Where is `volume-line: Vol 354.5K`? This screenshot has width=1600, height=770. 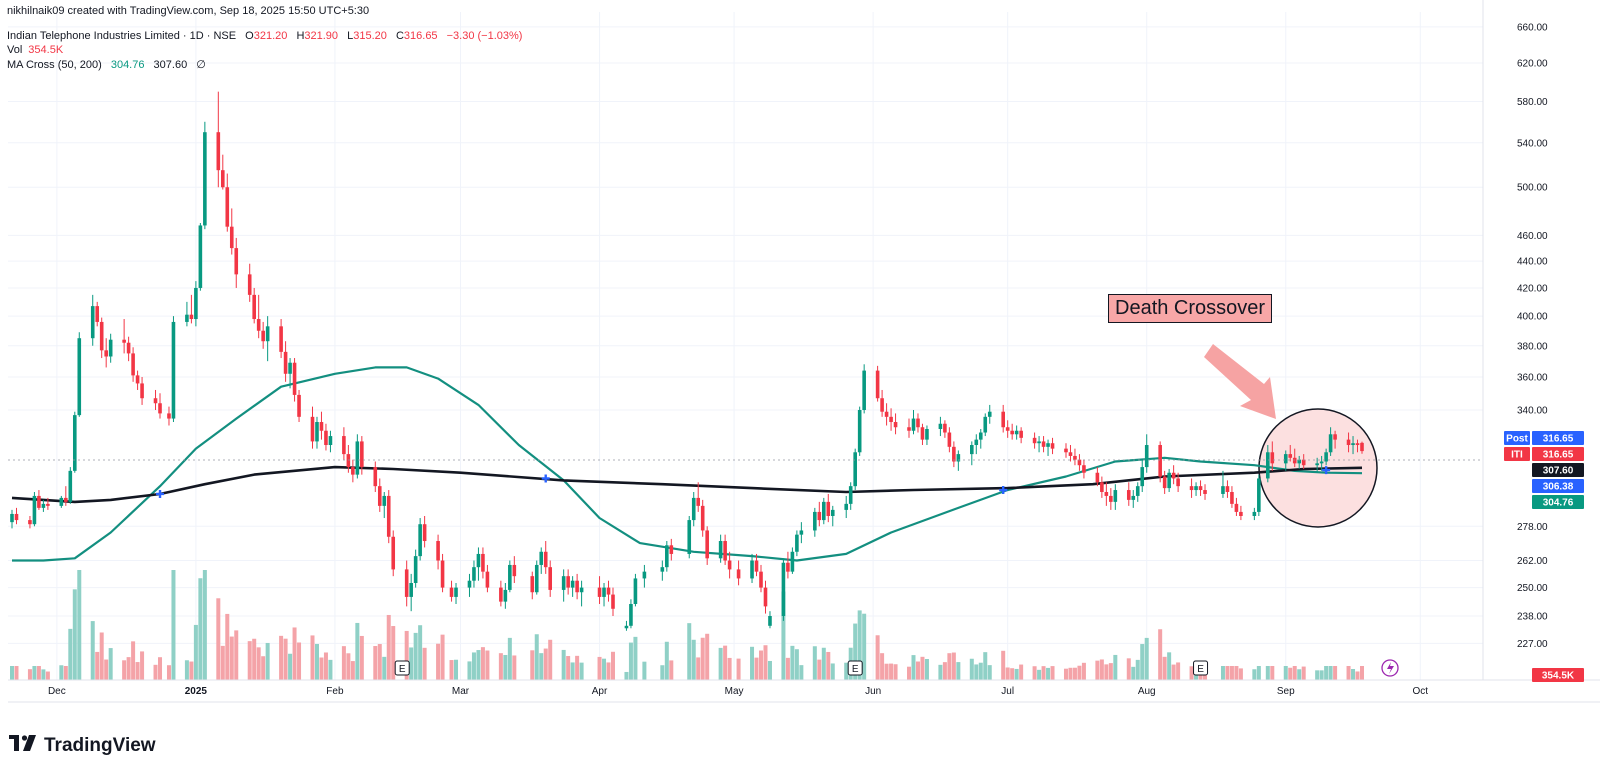 volume-line: Vol 354.5K is located at coordinates (35, 50).